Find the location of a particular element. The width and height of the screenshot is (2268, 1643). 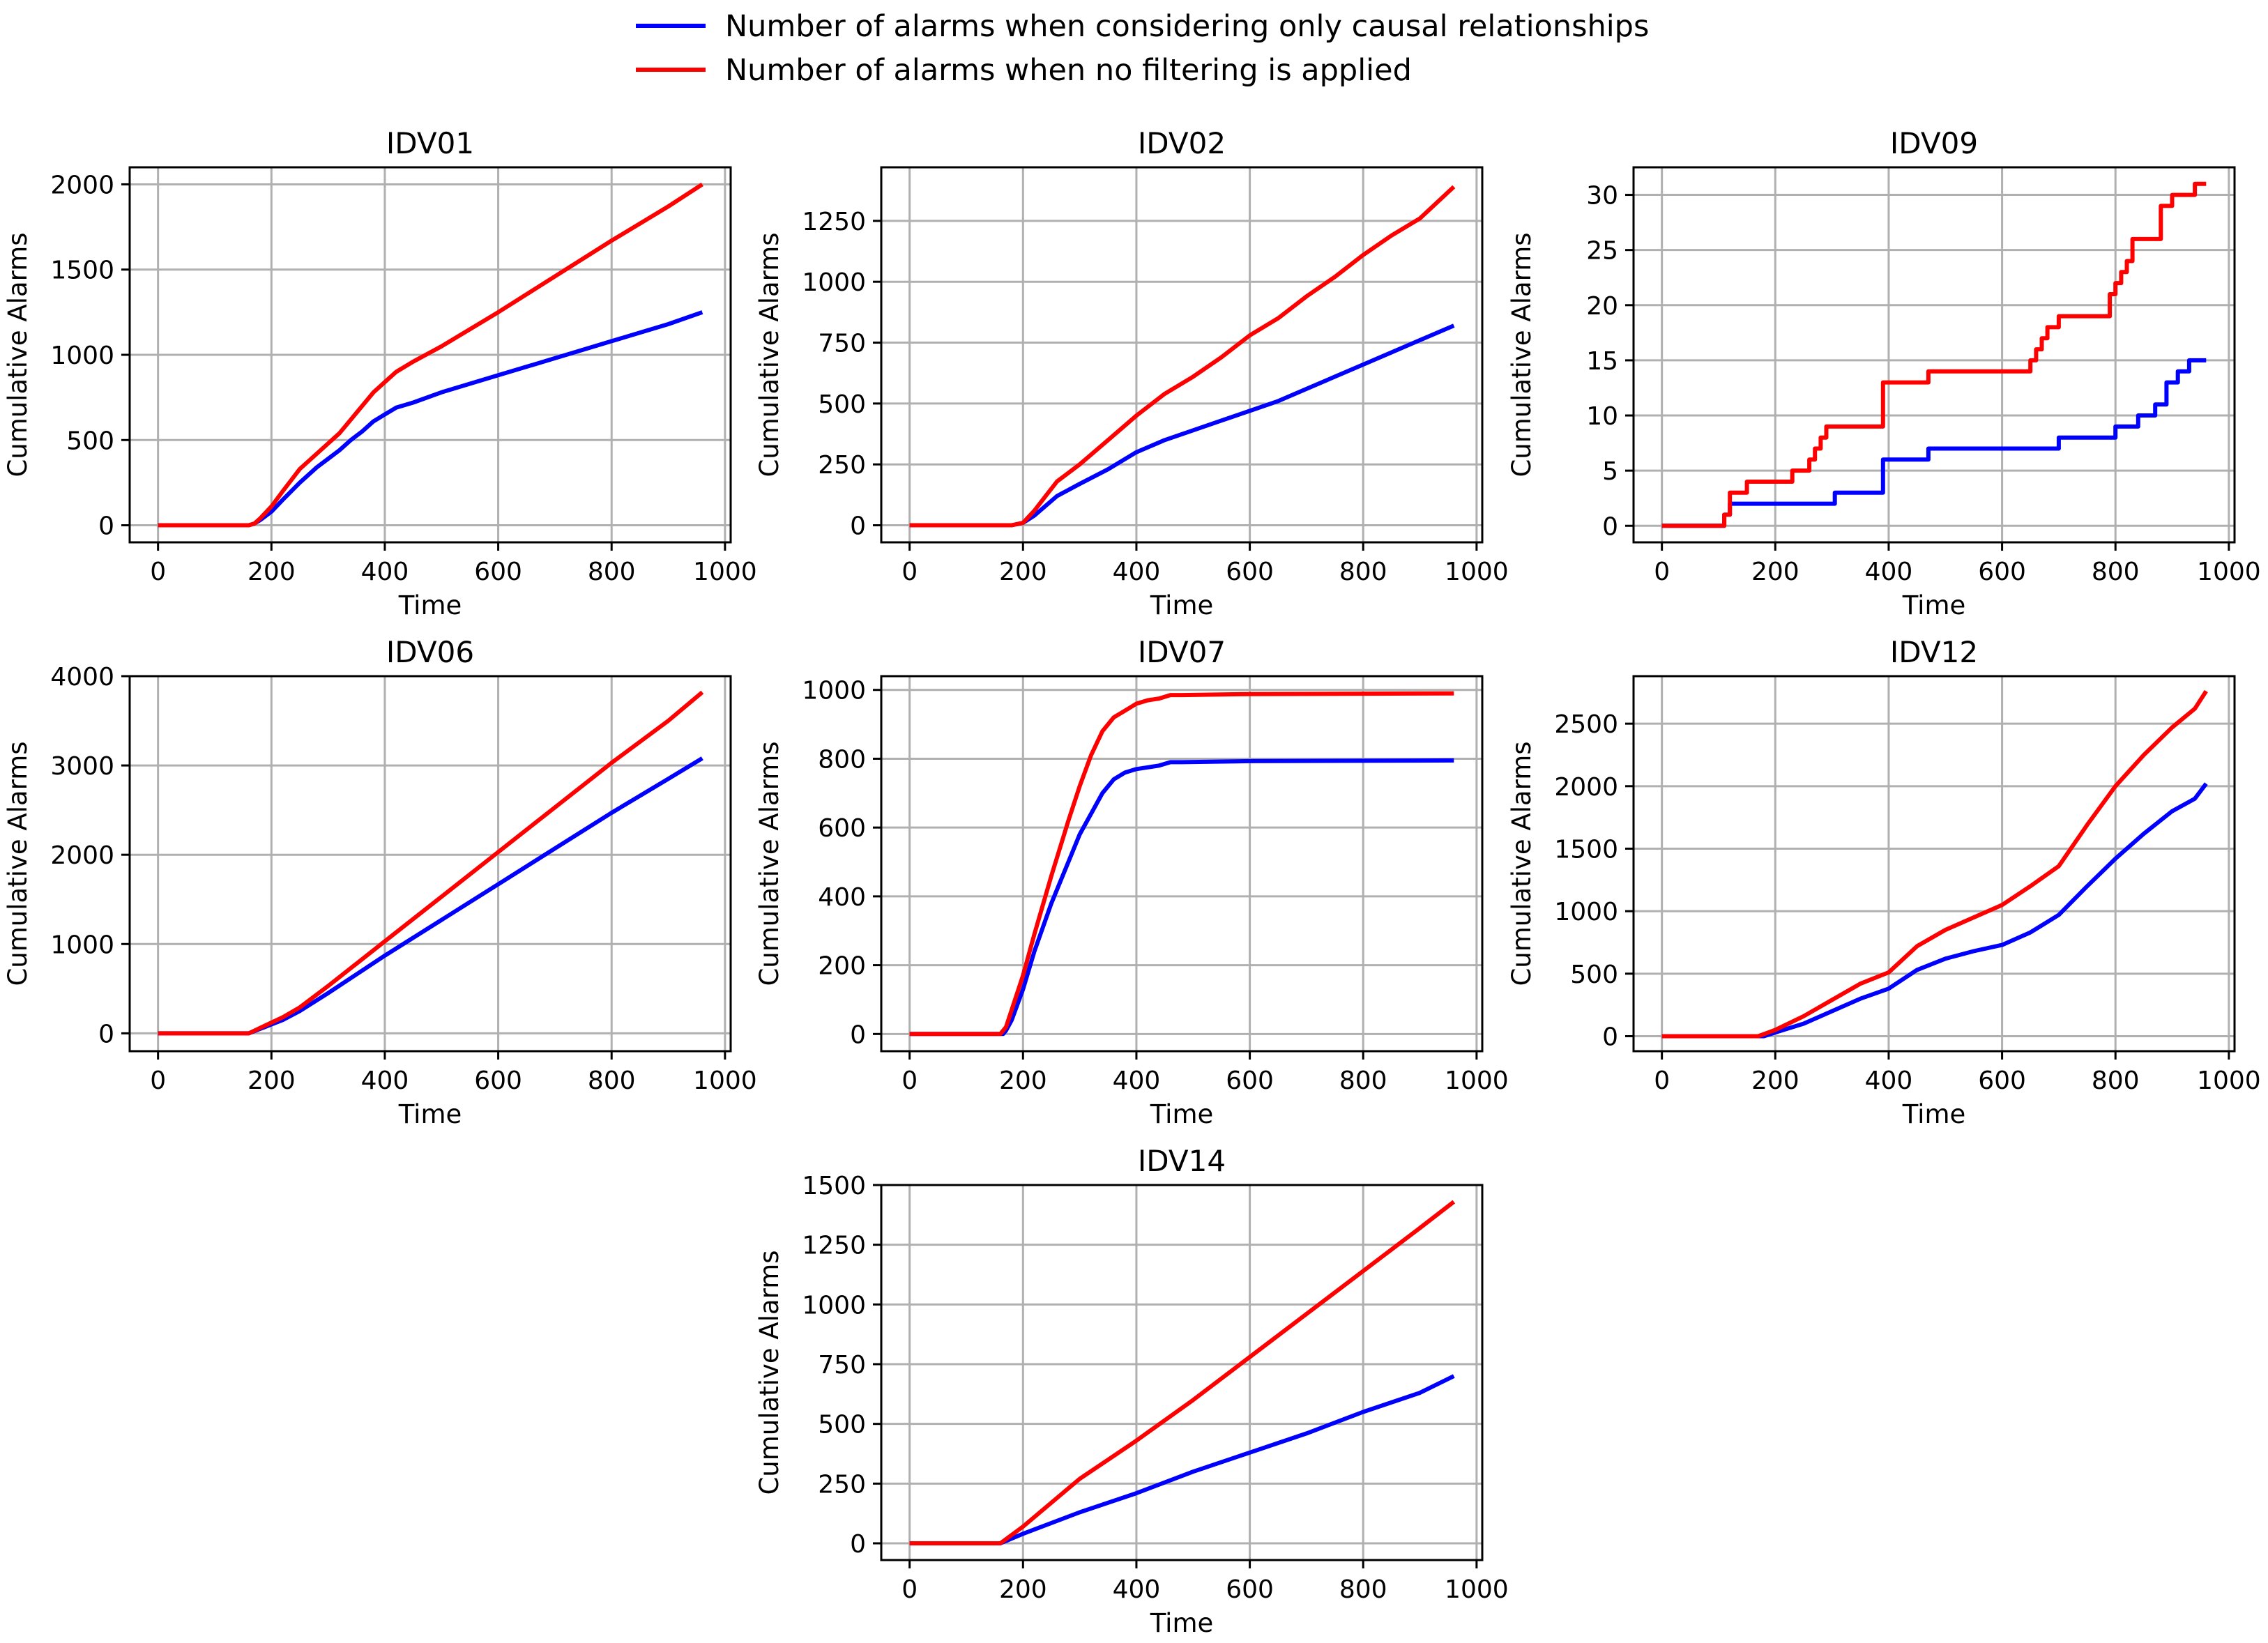

panel-title: IDV09 is located at coordinates (1934, 143).